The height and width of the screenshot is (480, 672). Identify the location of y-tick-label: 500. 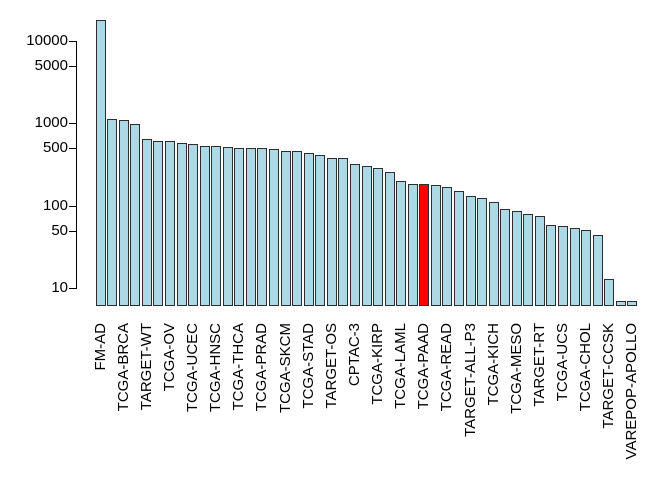
(55, 148).